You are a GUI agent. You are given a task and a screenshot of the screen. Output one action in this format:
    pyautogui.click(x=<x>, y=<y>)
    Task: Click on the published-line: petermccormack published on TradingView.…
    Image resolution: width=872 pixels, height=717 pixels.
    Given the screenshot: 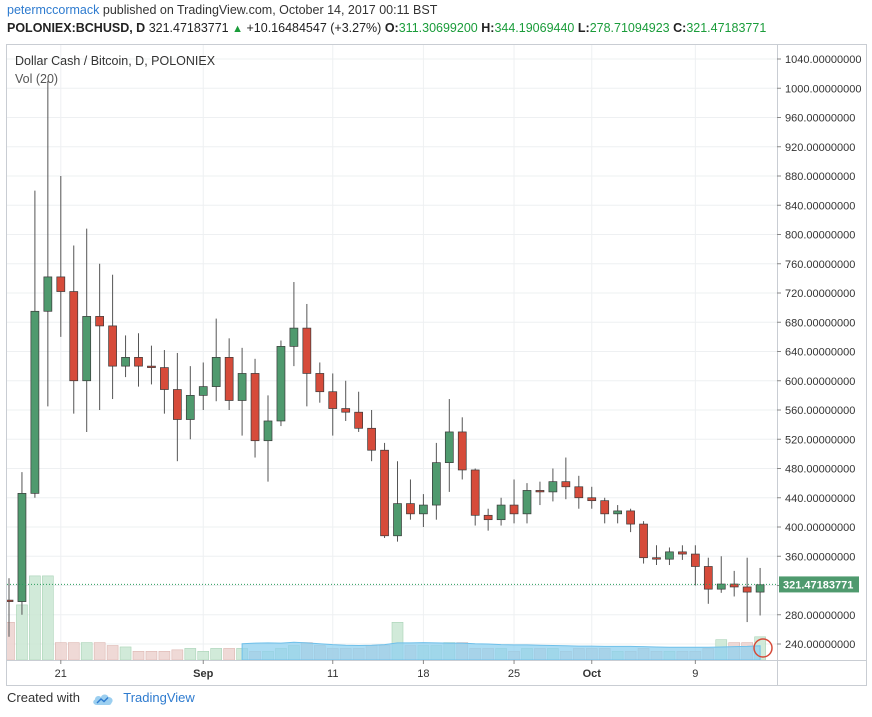 What is the action you would take?
    pyautogui.click(x=222, y=10)
    